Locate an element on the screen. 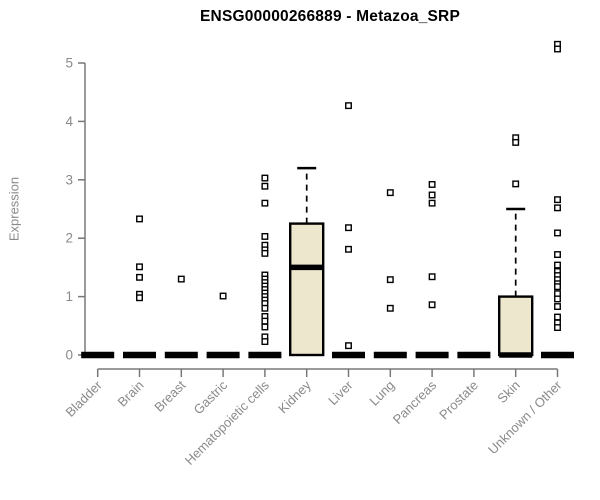  x-tick-label: Skin is located at coordinates (508, 392).